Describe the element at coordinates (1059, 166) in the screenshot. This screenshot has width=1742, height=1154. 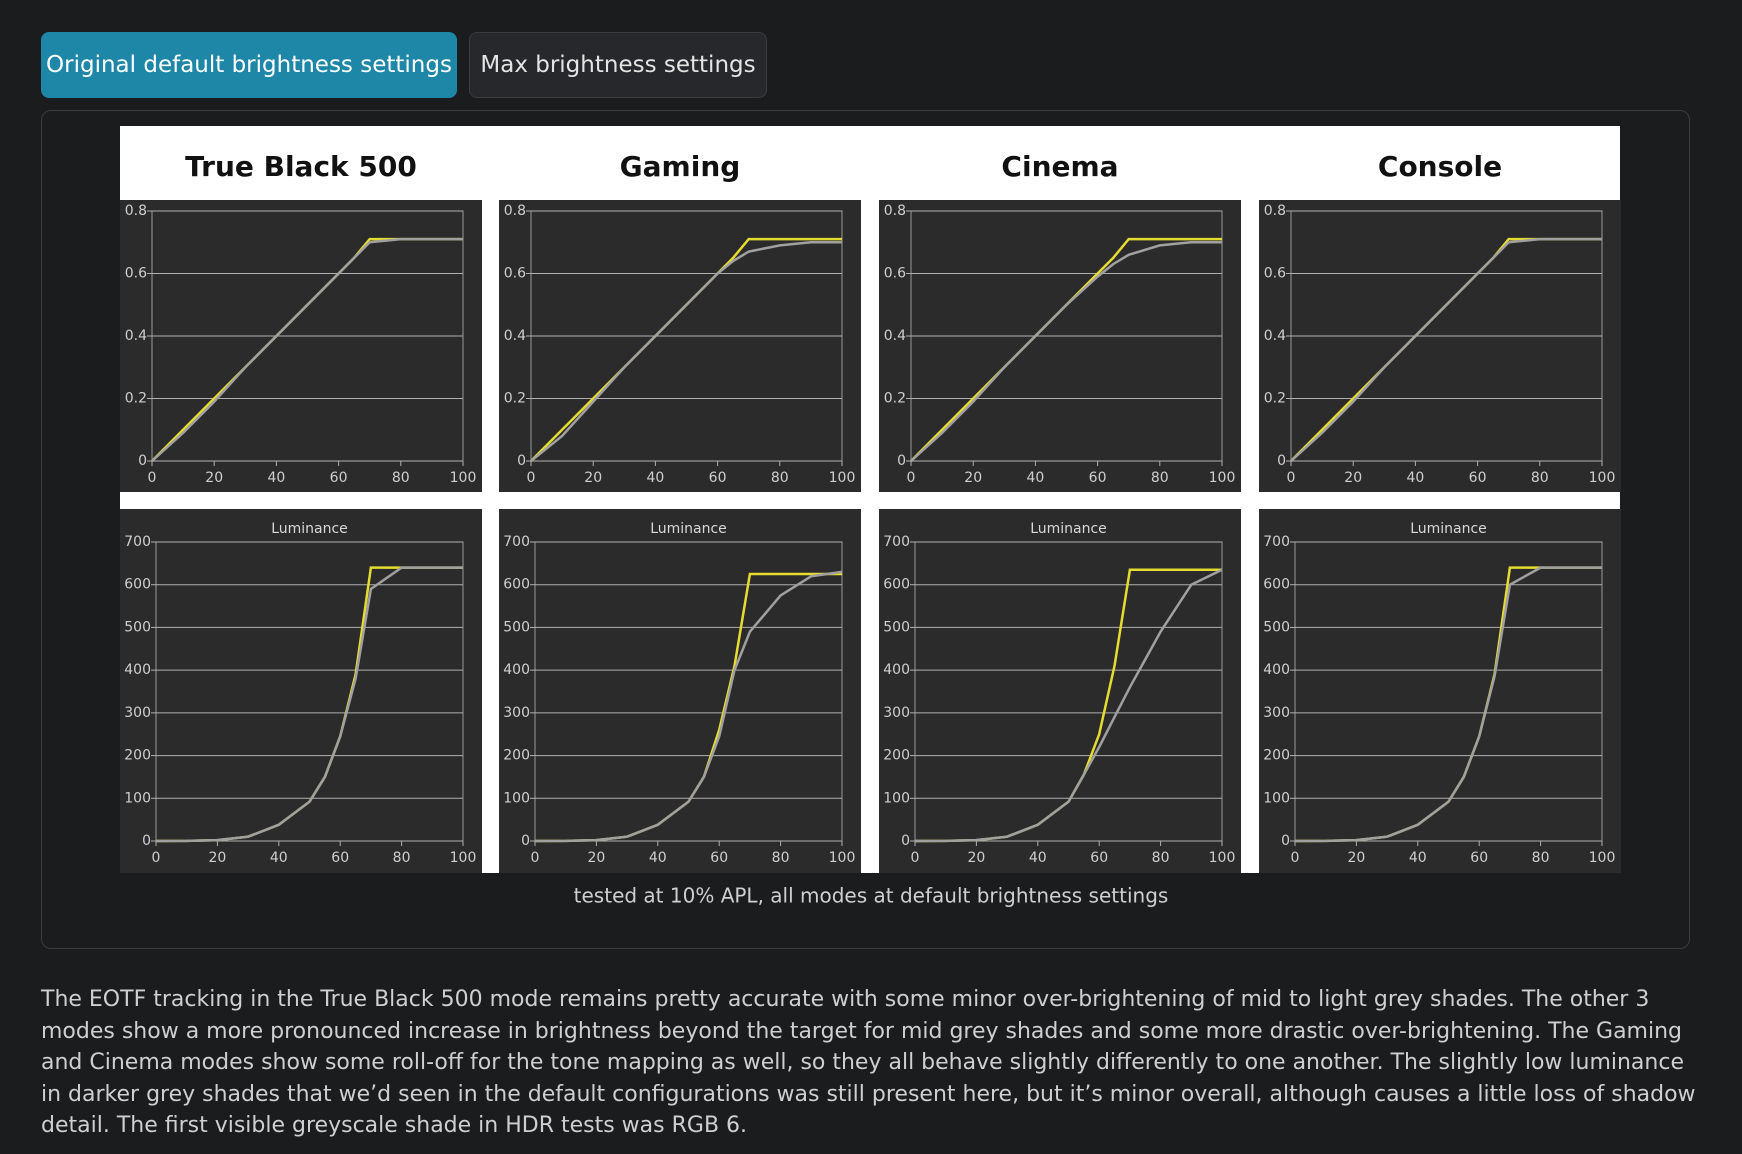
I see `panel-title: Cinema` at that location.